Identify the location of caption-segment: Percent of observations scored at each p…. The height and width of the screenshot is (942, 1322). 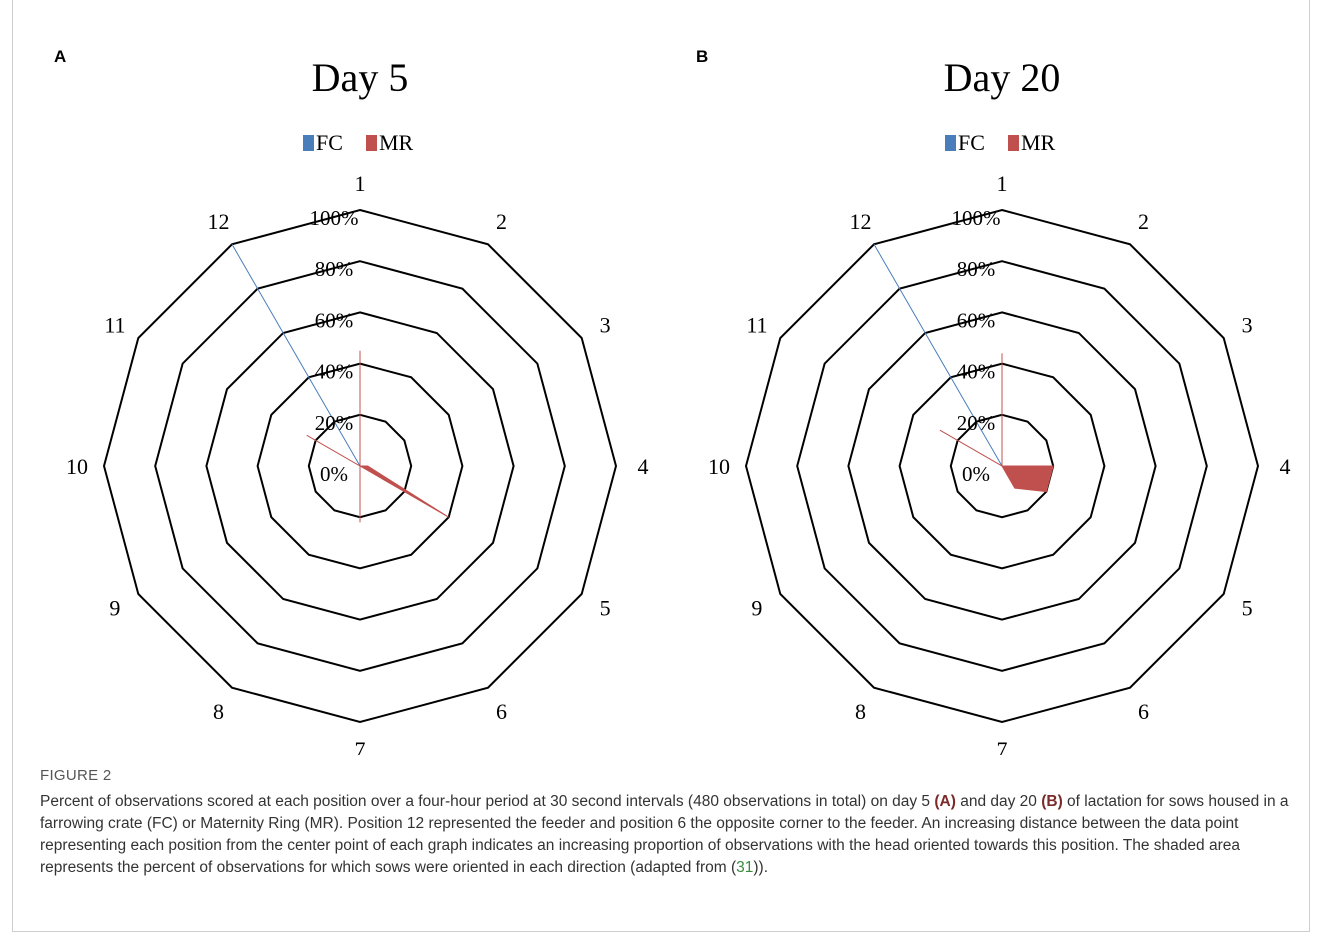
(487, 801).